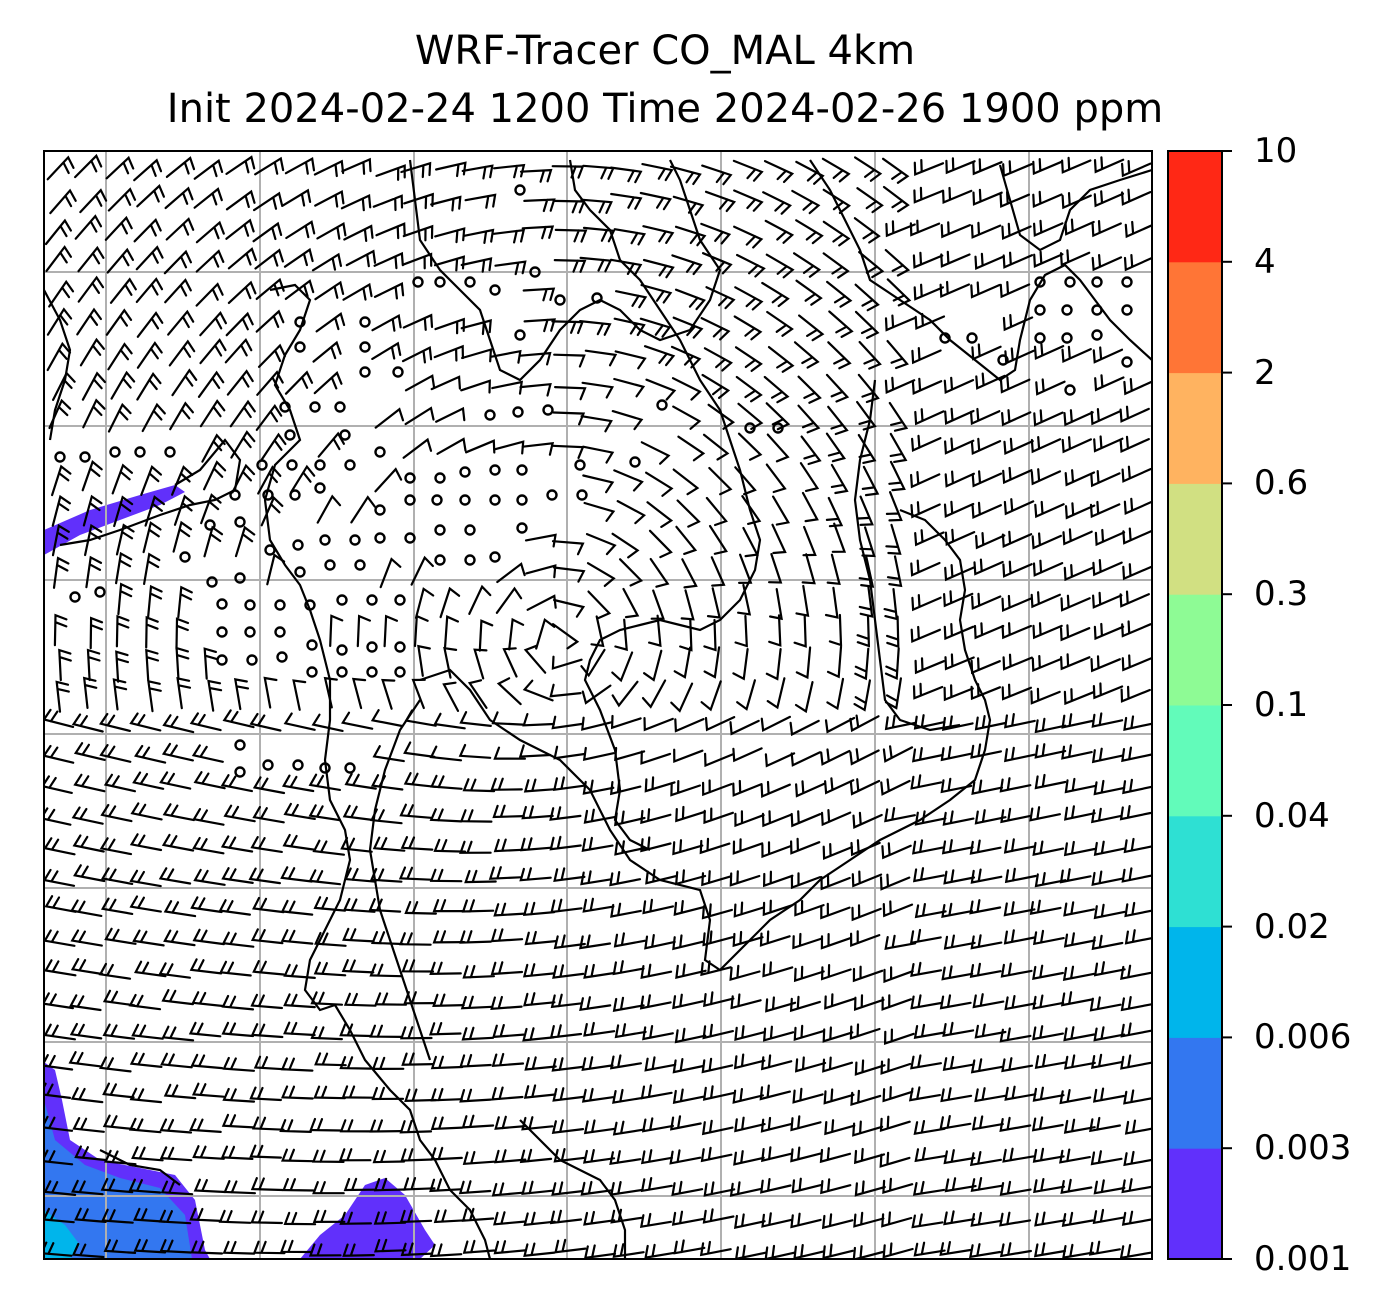  I want to click on tracer-fill-southwest-core, so click(62, 1234).